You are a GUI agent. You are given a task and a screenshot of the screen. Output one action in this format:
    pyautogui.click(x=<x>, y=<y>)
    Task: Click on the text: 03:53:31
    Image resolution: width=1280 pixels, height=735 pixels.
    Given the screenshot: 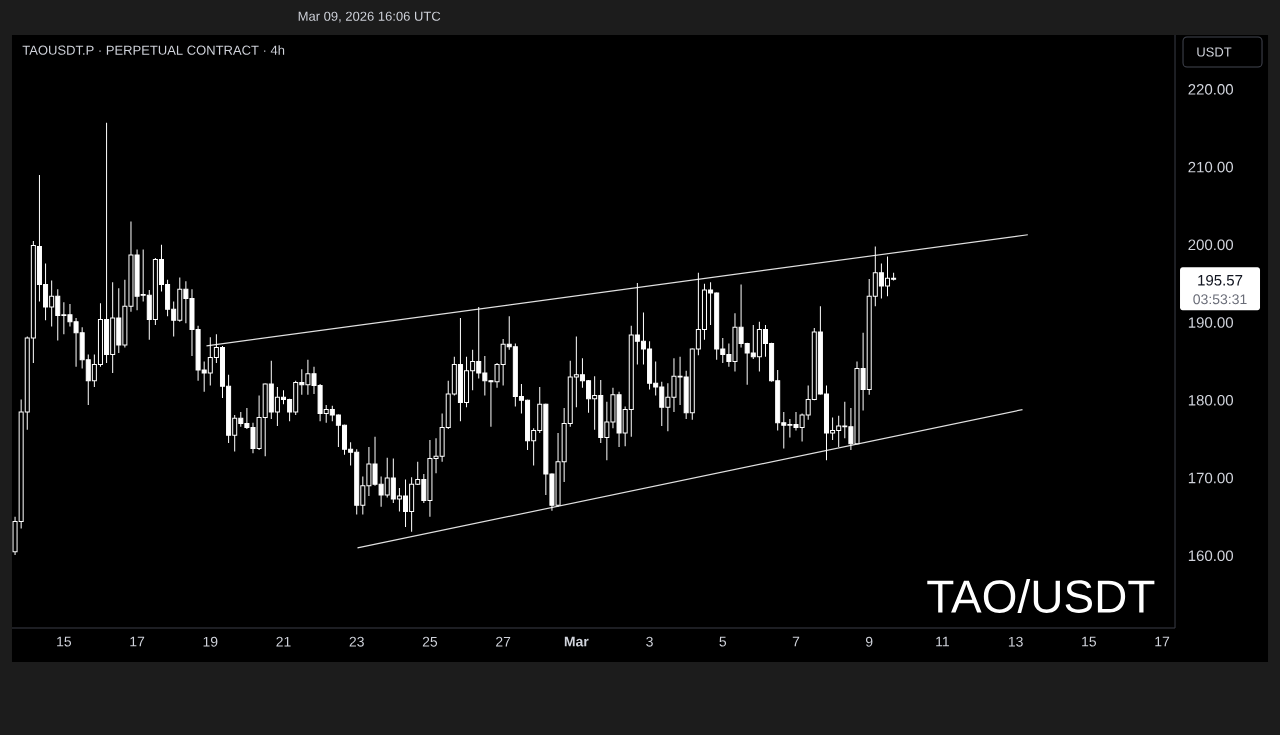 What is the action you would take?
    pyautogui.click(x=1220, y=299)
    